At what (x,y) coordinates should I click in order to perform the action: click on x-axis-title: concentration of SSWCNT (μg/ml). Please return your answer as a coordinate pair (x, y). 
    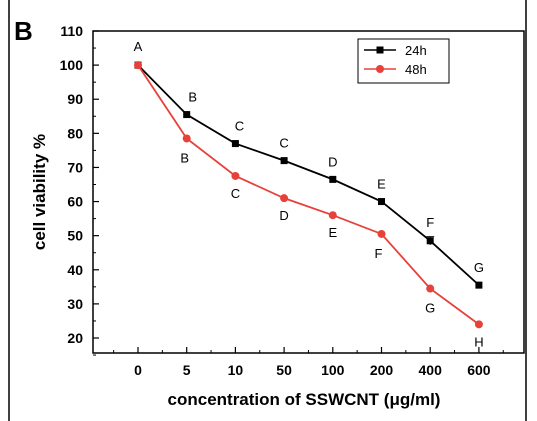
    Looking at the image, I should click on (304, 399).